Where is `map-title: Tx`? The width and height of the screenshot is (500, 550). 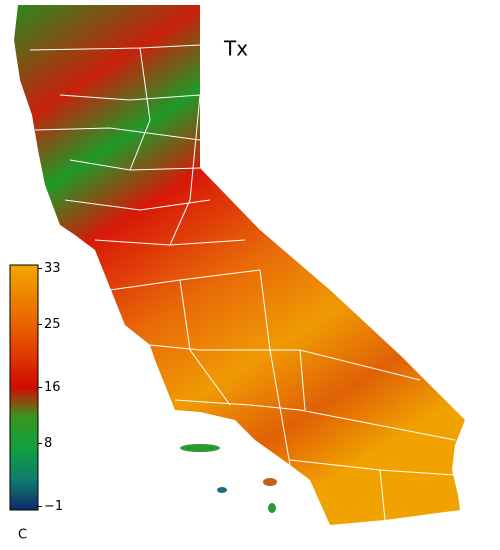 map-title: Tx is located at coordinates (235, 49).